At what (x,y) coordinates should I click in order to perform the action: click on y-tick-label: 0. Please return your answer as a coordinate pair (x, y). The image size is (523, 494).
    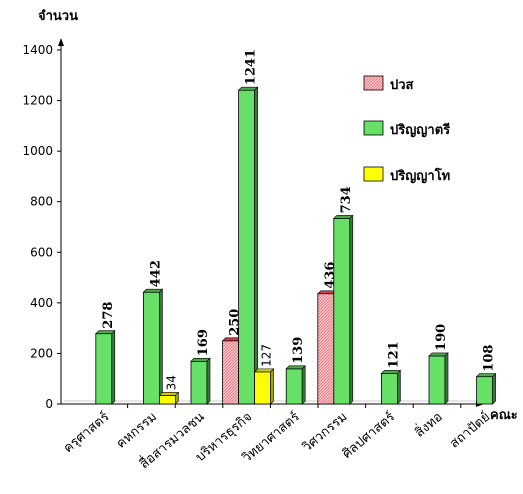
    Looking at the image, I should click on (49, 404).